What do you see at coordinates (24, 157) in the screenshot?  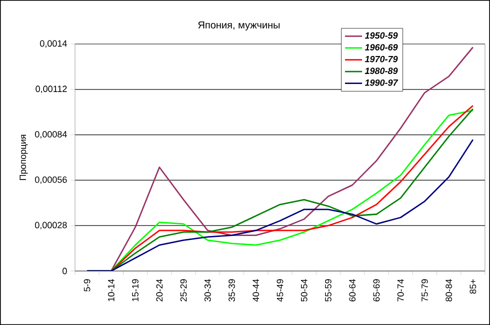 I see `y-axis-title: Пропорция` at bounding box center [24, 157].